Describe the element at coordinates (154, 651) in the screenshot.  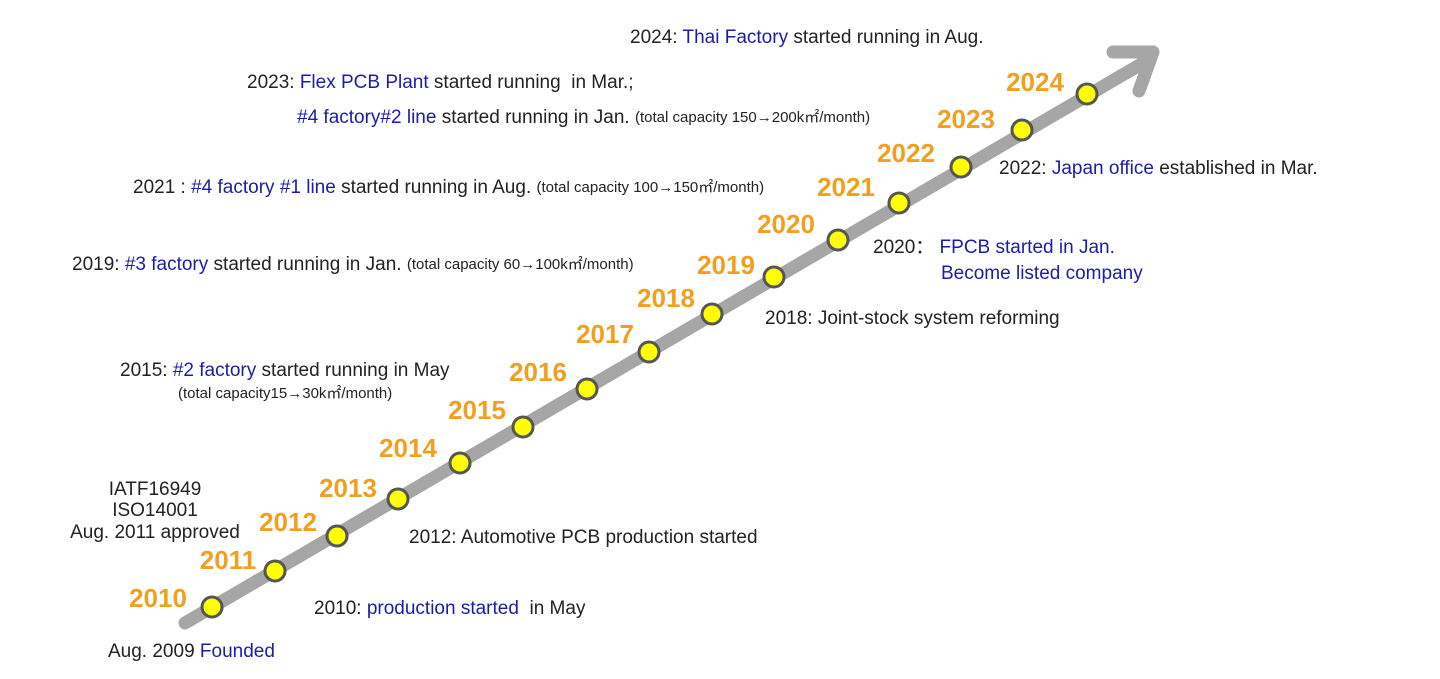
I see `event-text: Aug. 2009` at that location.